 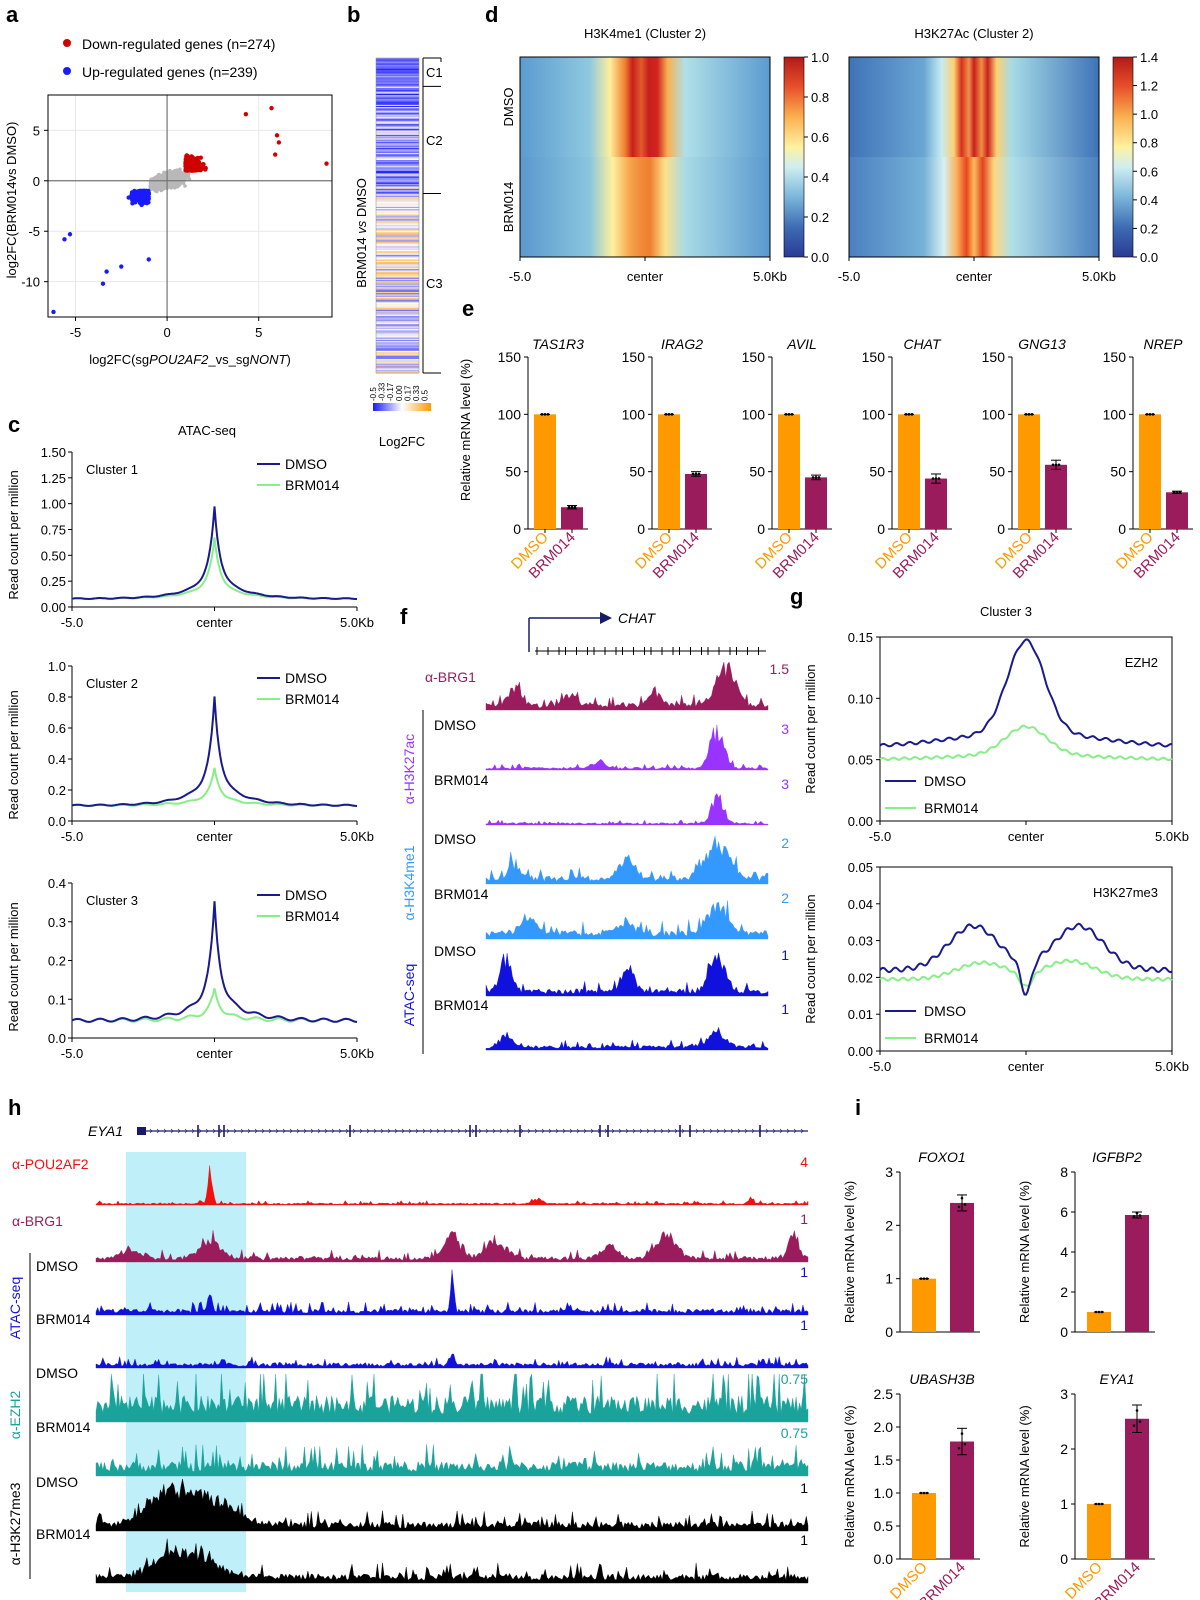 What do you see at coordinates (407, 1524) in the screenshot?
I see `signal-track: 1 DMSO α-H3K27me3` at bounding box center [407, 1524].